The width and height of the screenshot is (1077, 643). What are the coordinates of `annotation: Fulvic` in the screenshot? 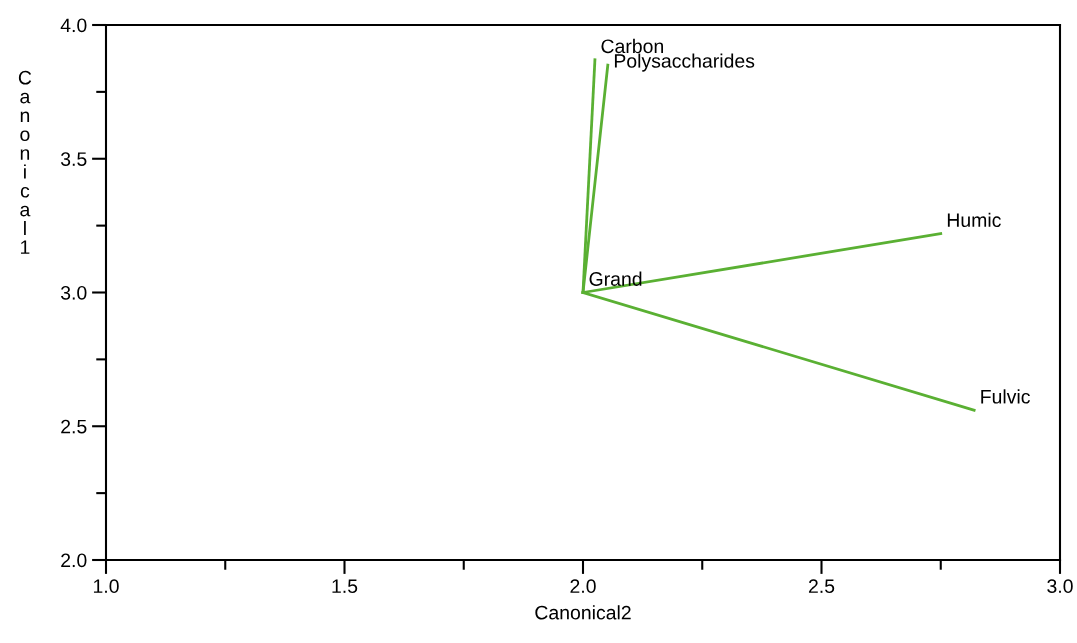 It's located at (1005, 396).